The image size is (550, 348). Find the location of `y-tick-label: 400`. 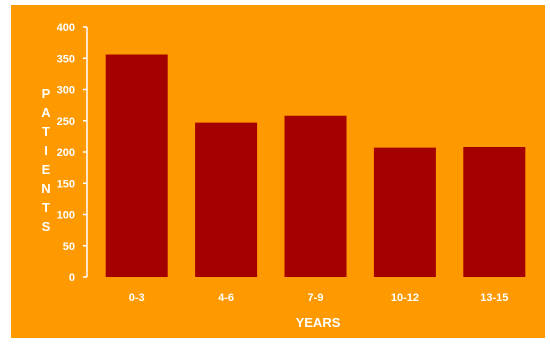

y-tick-label: 400 is located at coordinates (66, 28).